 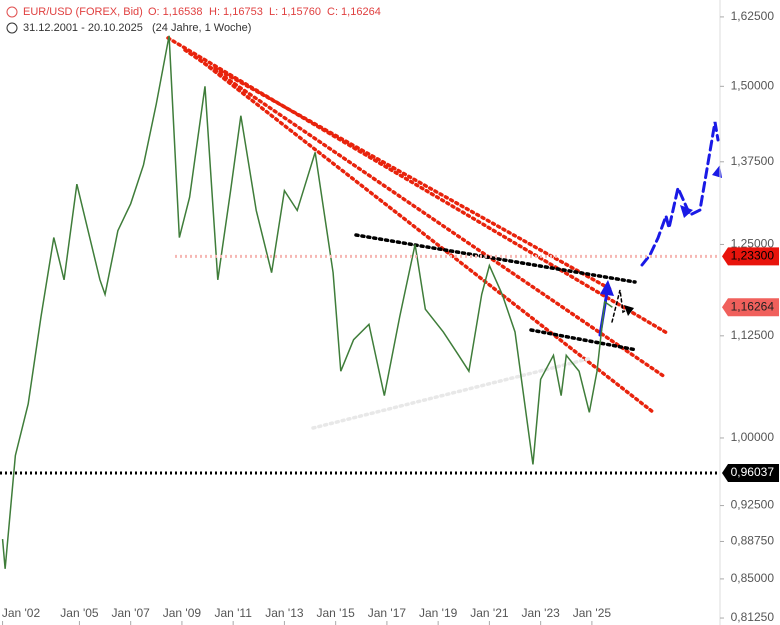 I want to click on x-tick-label: Jan '07, so click(x=131, y=613).